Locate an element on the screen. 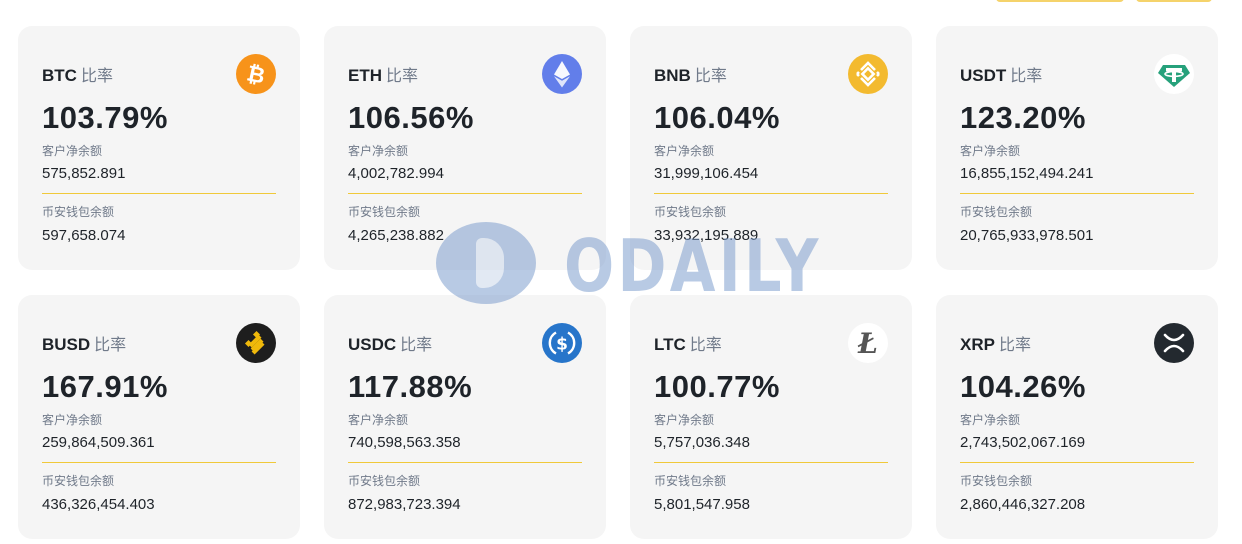  wallet-balance-value: 20,765,933,978.501 is located at coordinates (1027, 235).